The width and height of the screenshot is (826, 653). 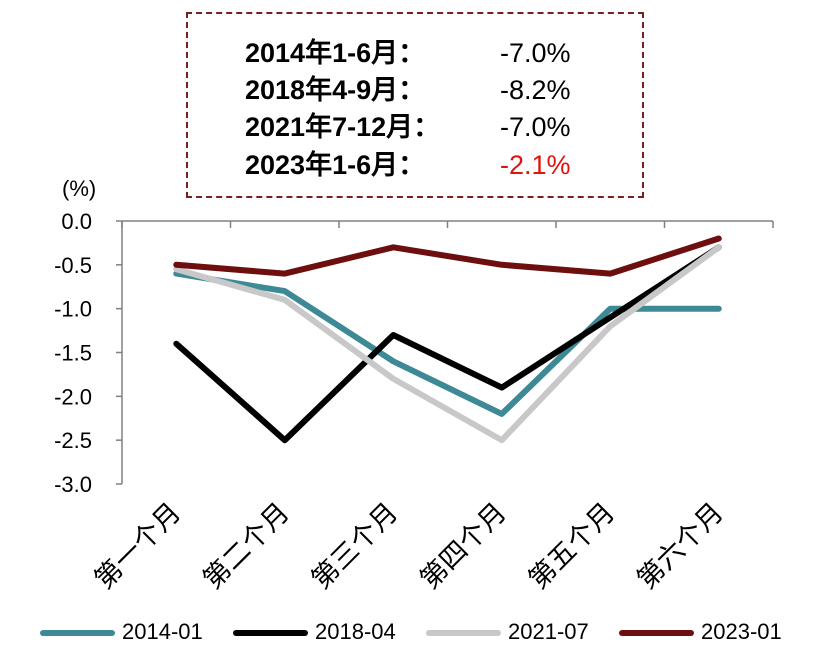 I want to click on x-tick-label: 第一个月, so click(x=138, y=546).